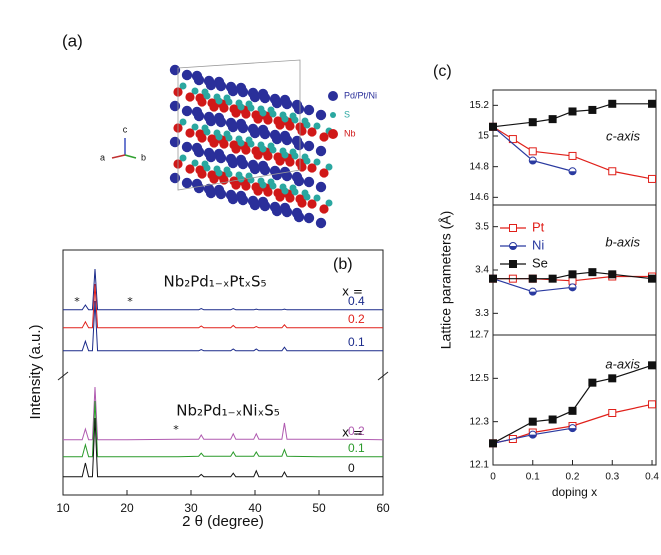  Describe the element at coordinates (538, 244) in the screenshot. I see `legend-label: Ni` at that location.